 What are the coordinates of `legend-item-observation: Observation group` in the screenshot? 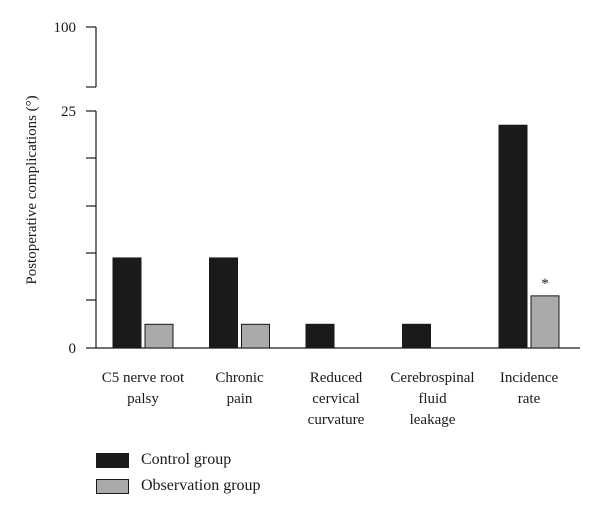 It's located at (178, 486).